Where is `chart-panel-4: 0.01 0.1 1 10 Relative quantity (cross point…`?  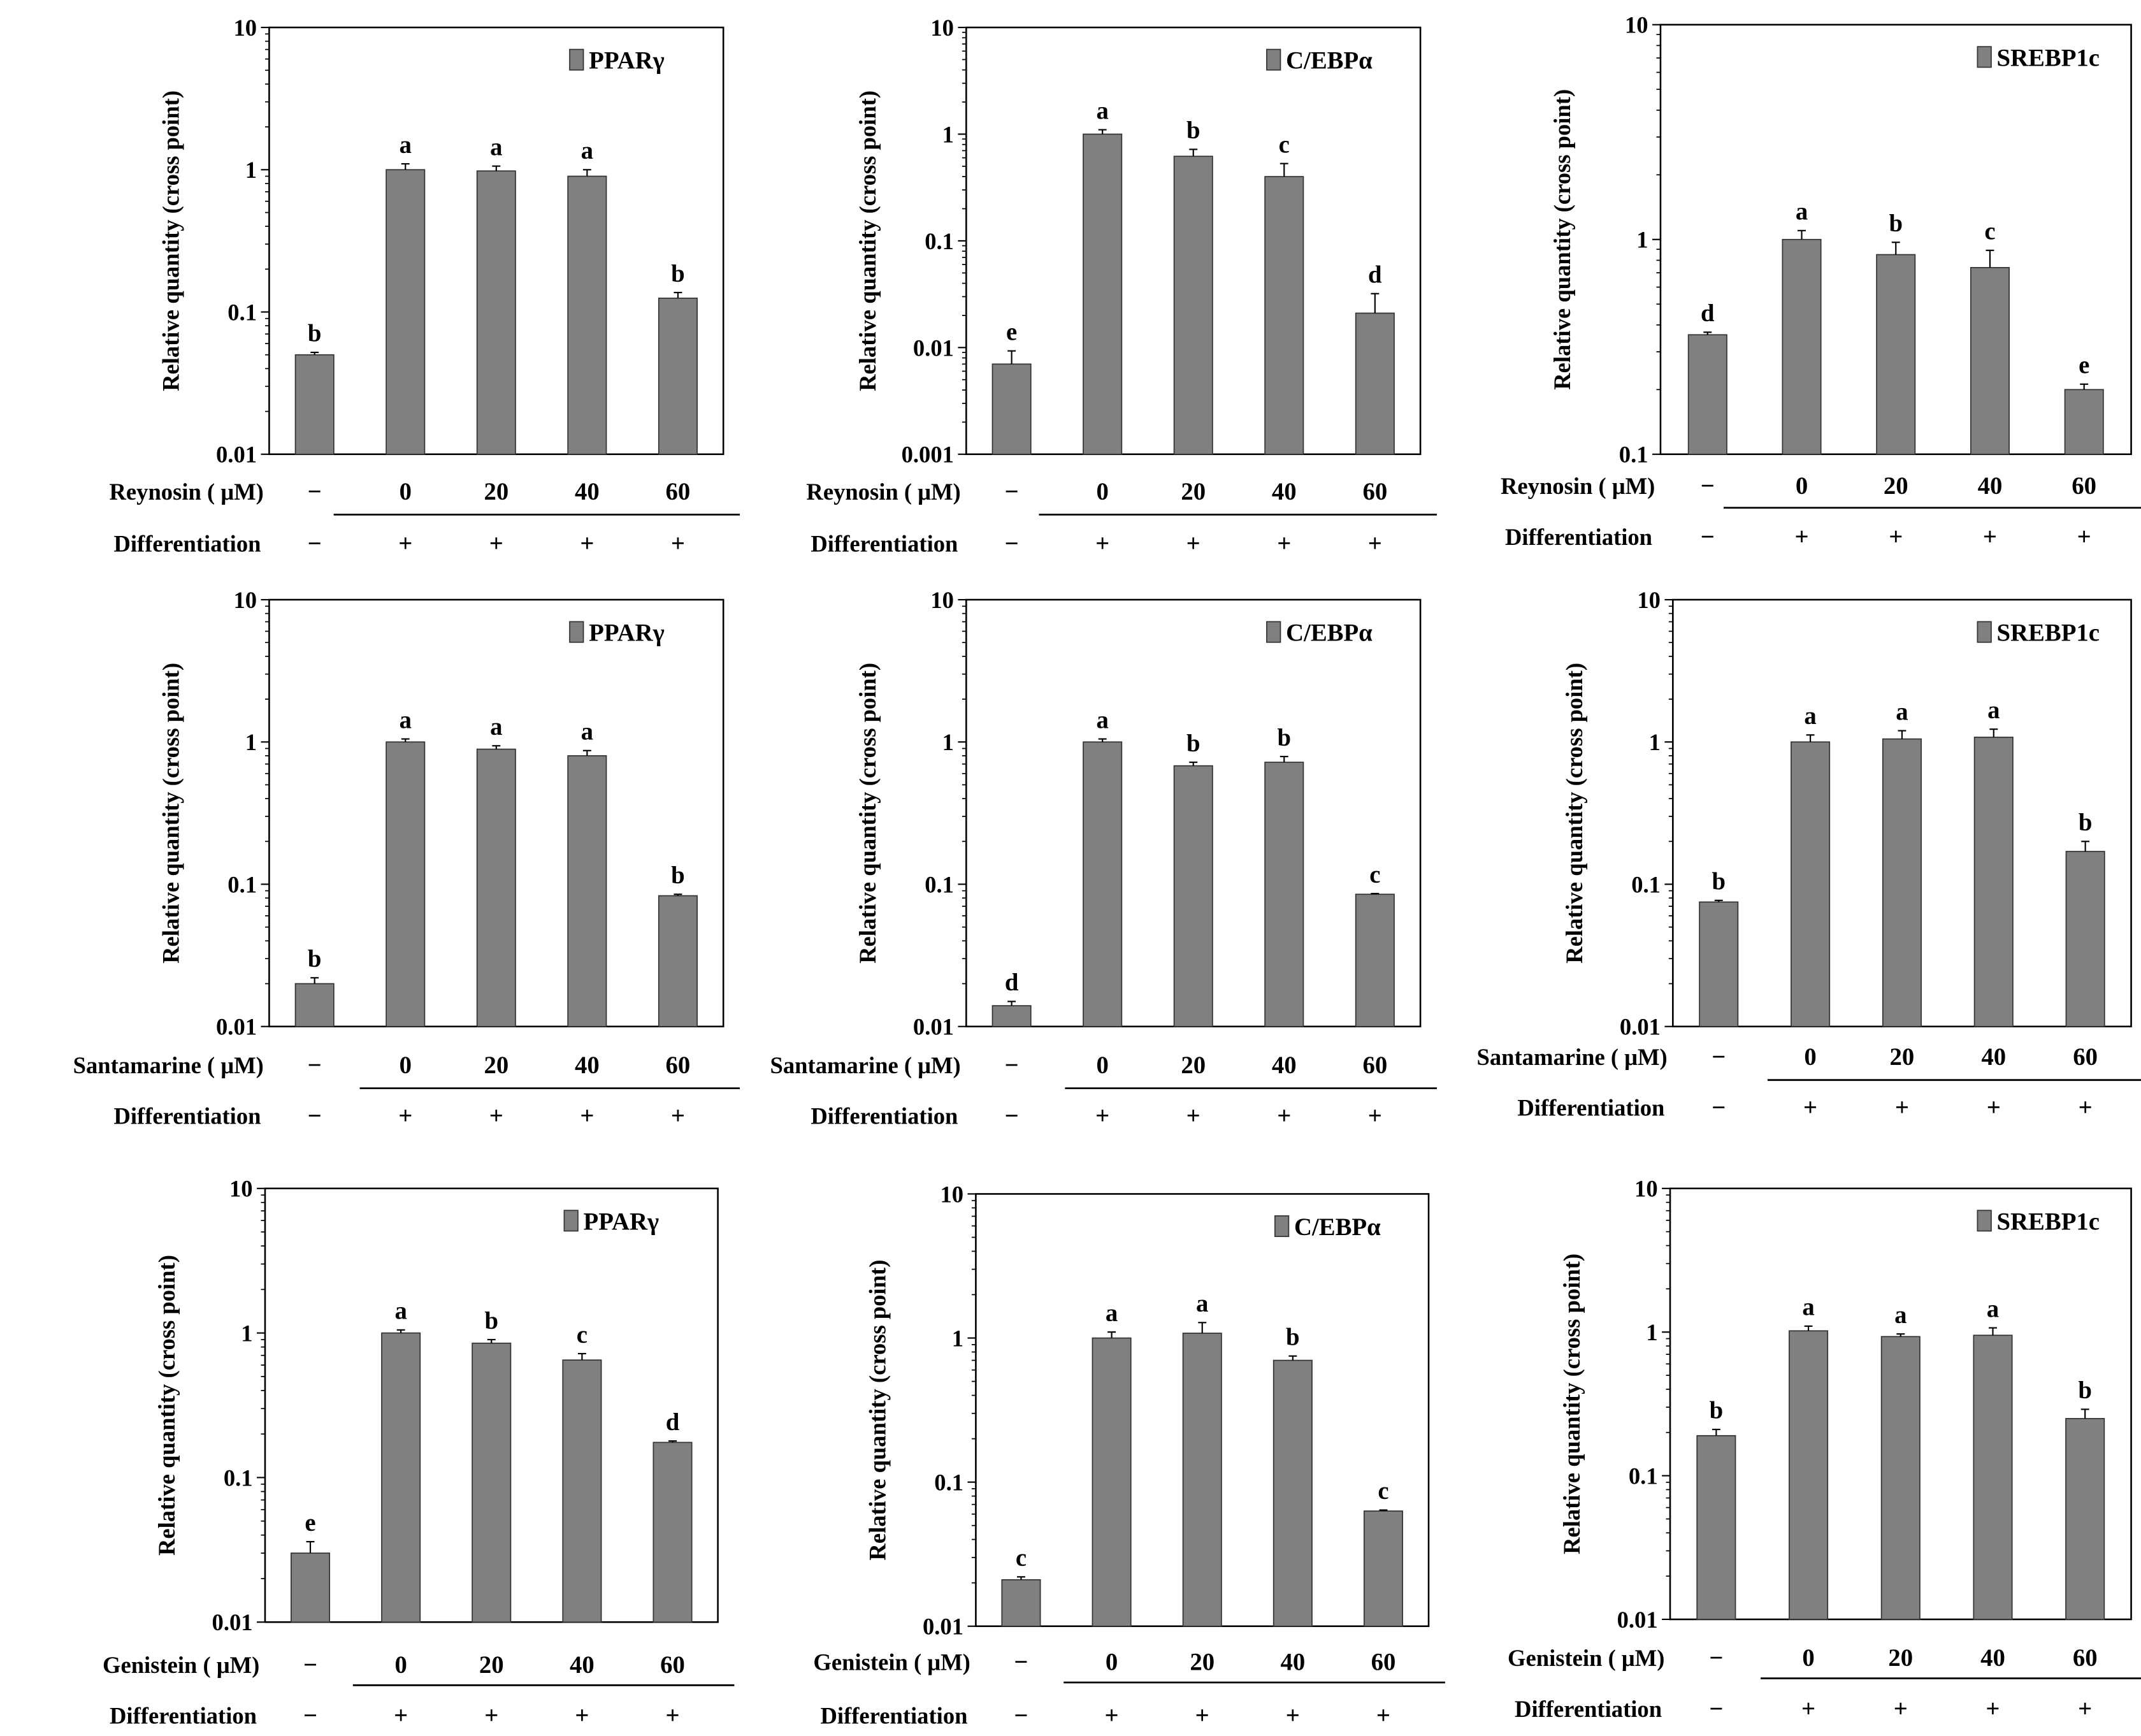
chart-panel-4: 0.01 0.1 1 10 Relative quantity (cross point… is located at coordinates (406, 858).